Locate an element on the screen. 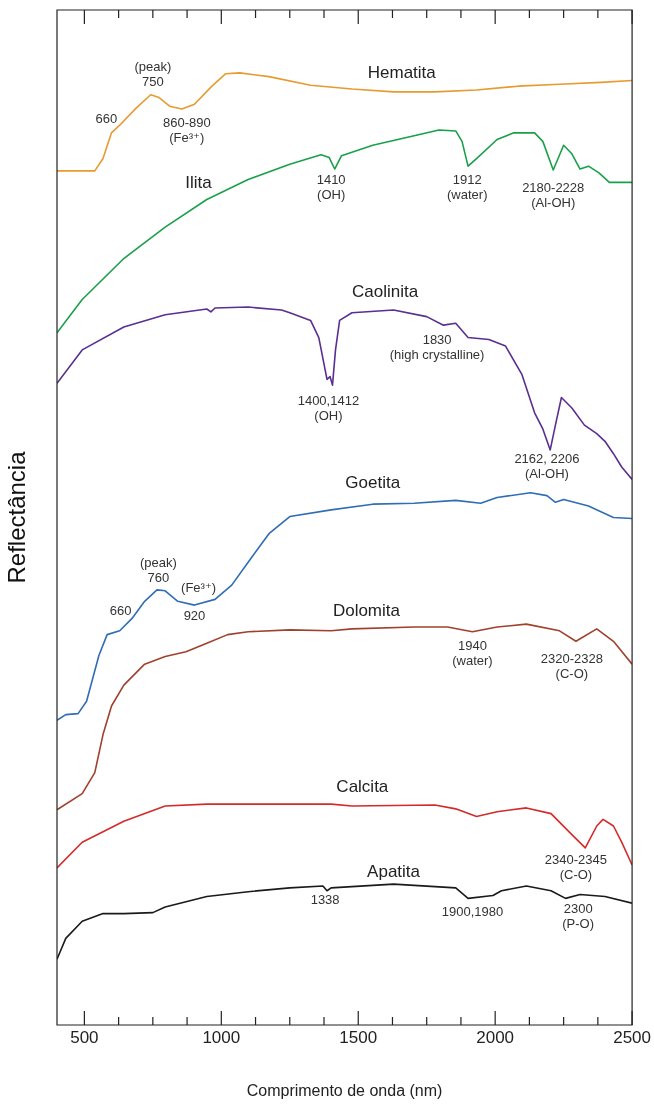  annotation: 1338 is located at coordinates (325, 899).